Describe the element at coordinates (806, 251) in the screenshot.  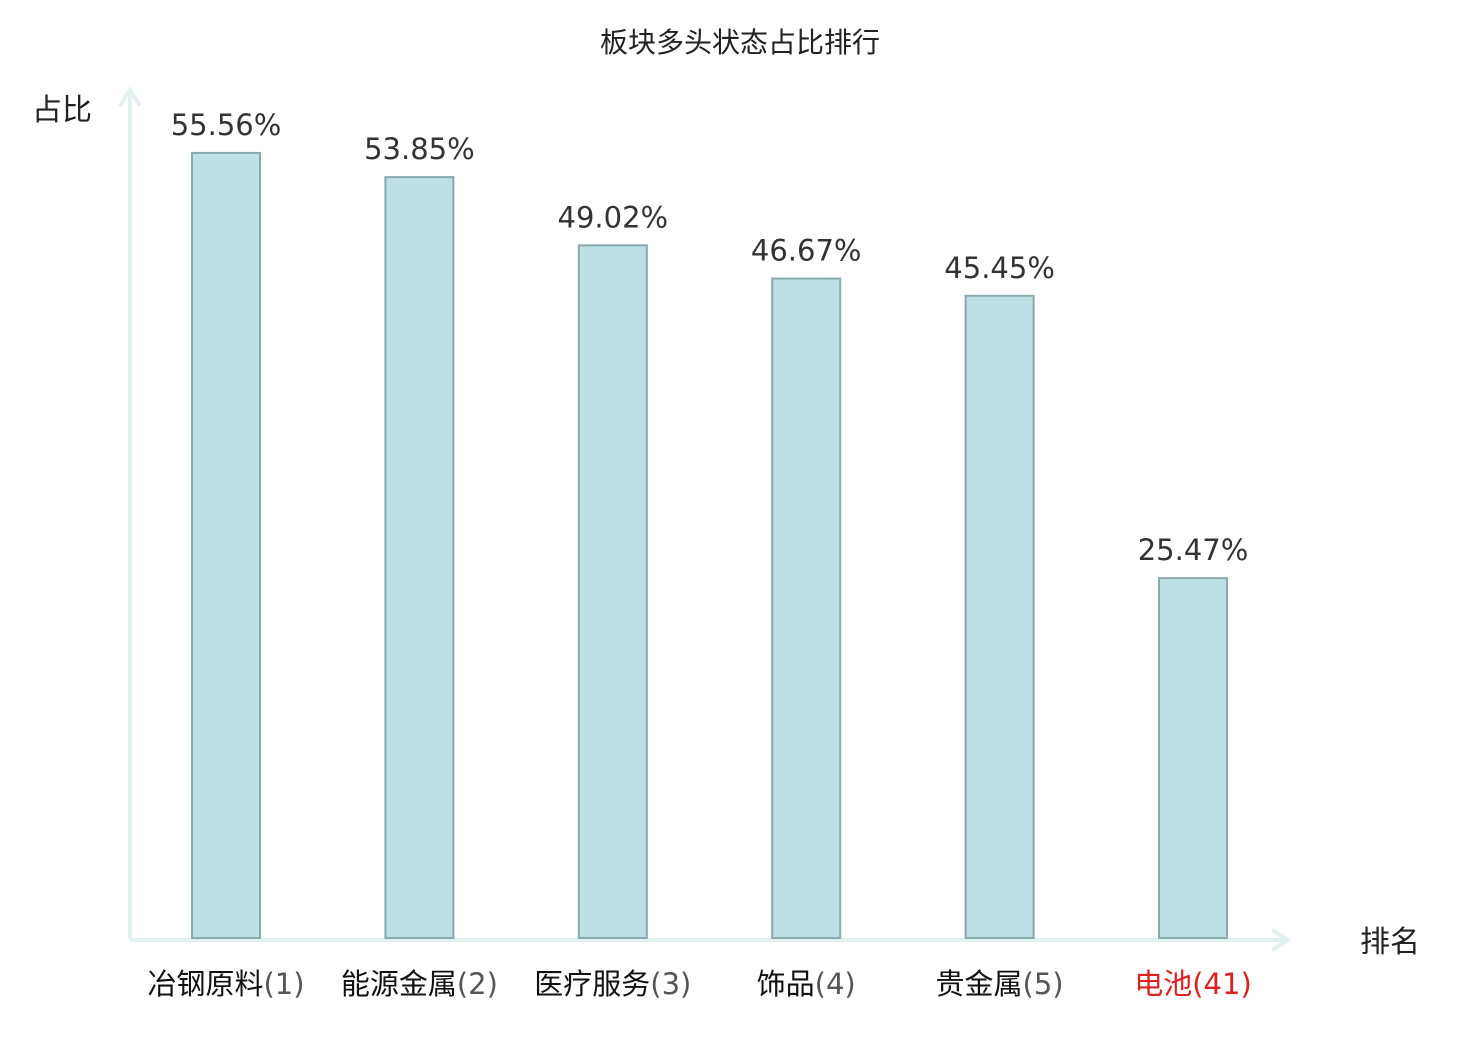
I see `bar-value-label: 46.67%` at that location.